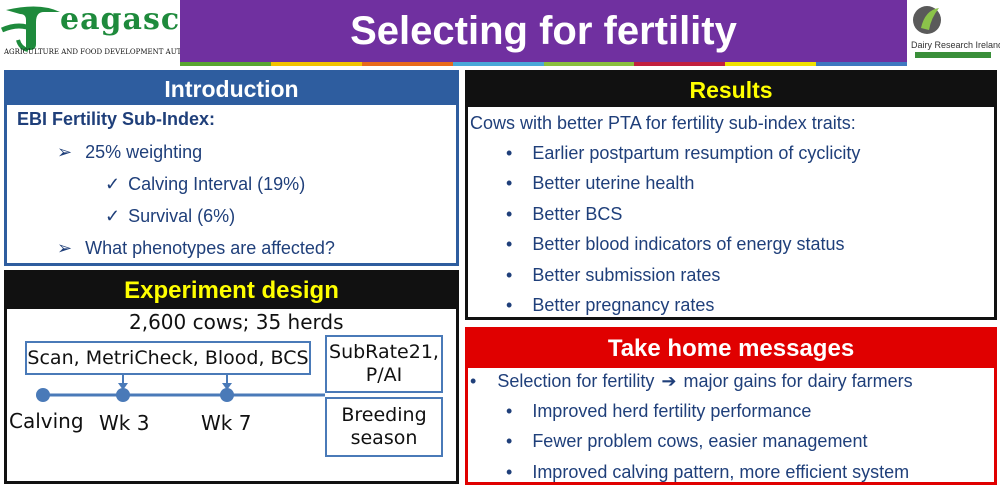 The image size is (1000, 500). What do you see at coordinates (731, 90) in the screenshot?
I see `results-heading: Results` at bounding box center [731, 90].